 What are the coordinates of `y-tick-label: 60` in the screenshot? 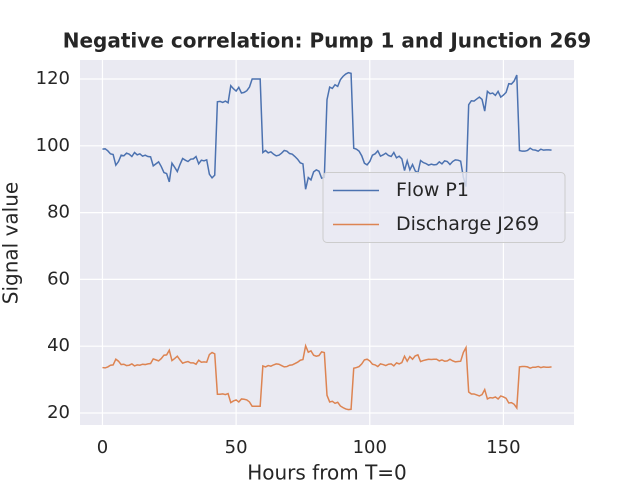 It's located at (58, 278).